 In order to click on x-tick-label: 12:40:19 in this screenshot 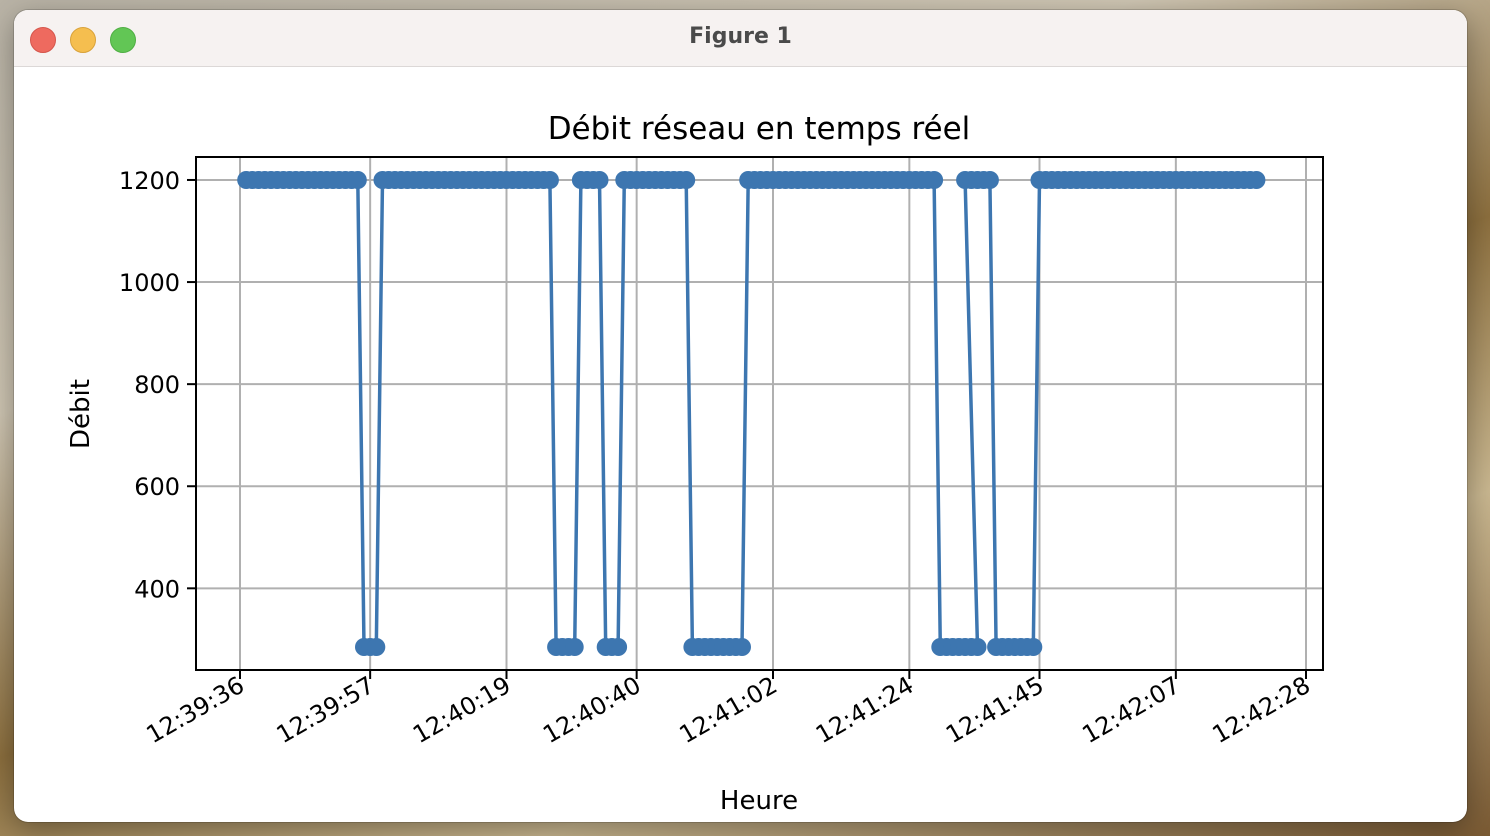, I will do `click(461, 710)`.